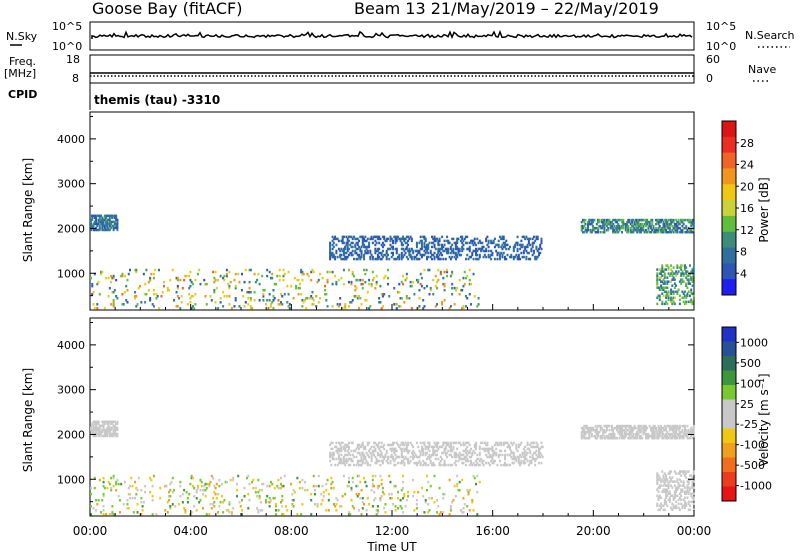  I want to click on power-colorbar-tick-label: 28, so click(747, 143).